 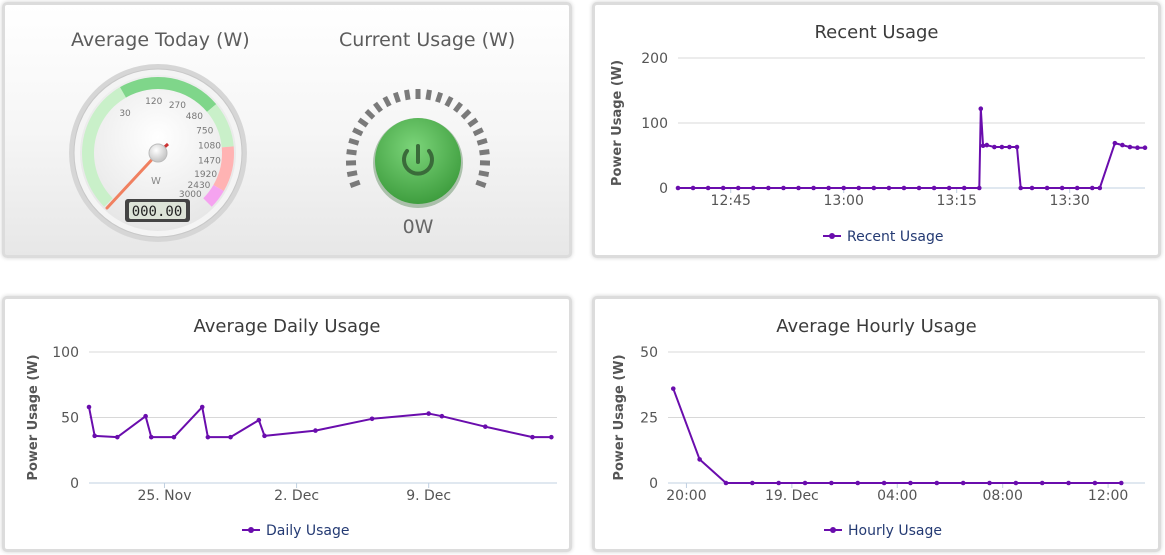 I want to click on dial-scale-label: 750, so click(x=204, y=131).